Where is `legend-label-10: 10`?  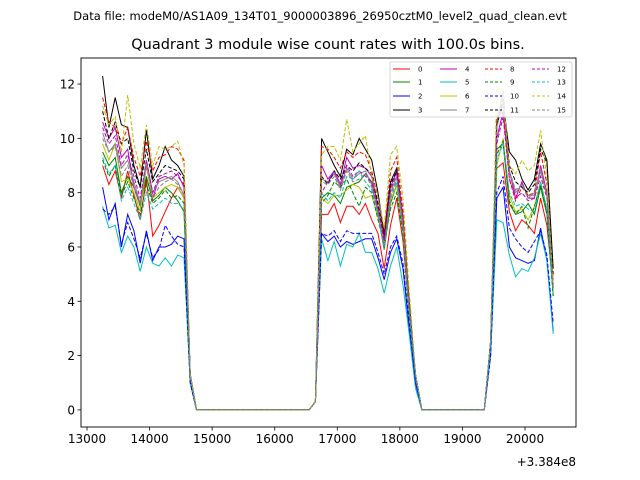 legend-label-10: 10 is located at coordinates (514, 97).